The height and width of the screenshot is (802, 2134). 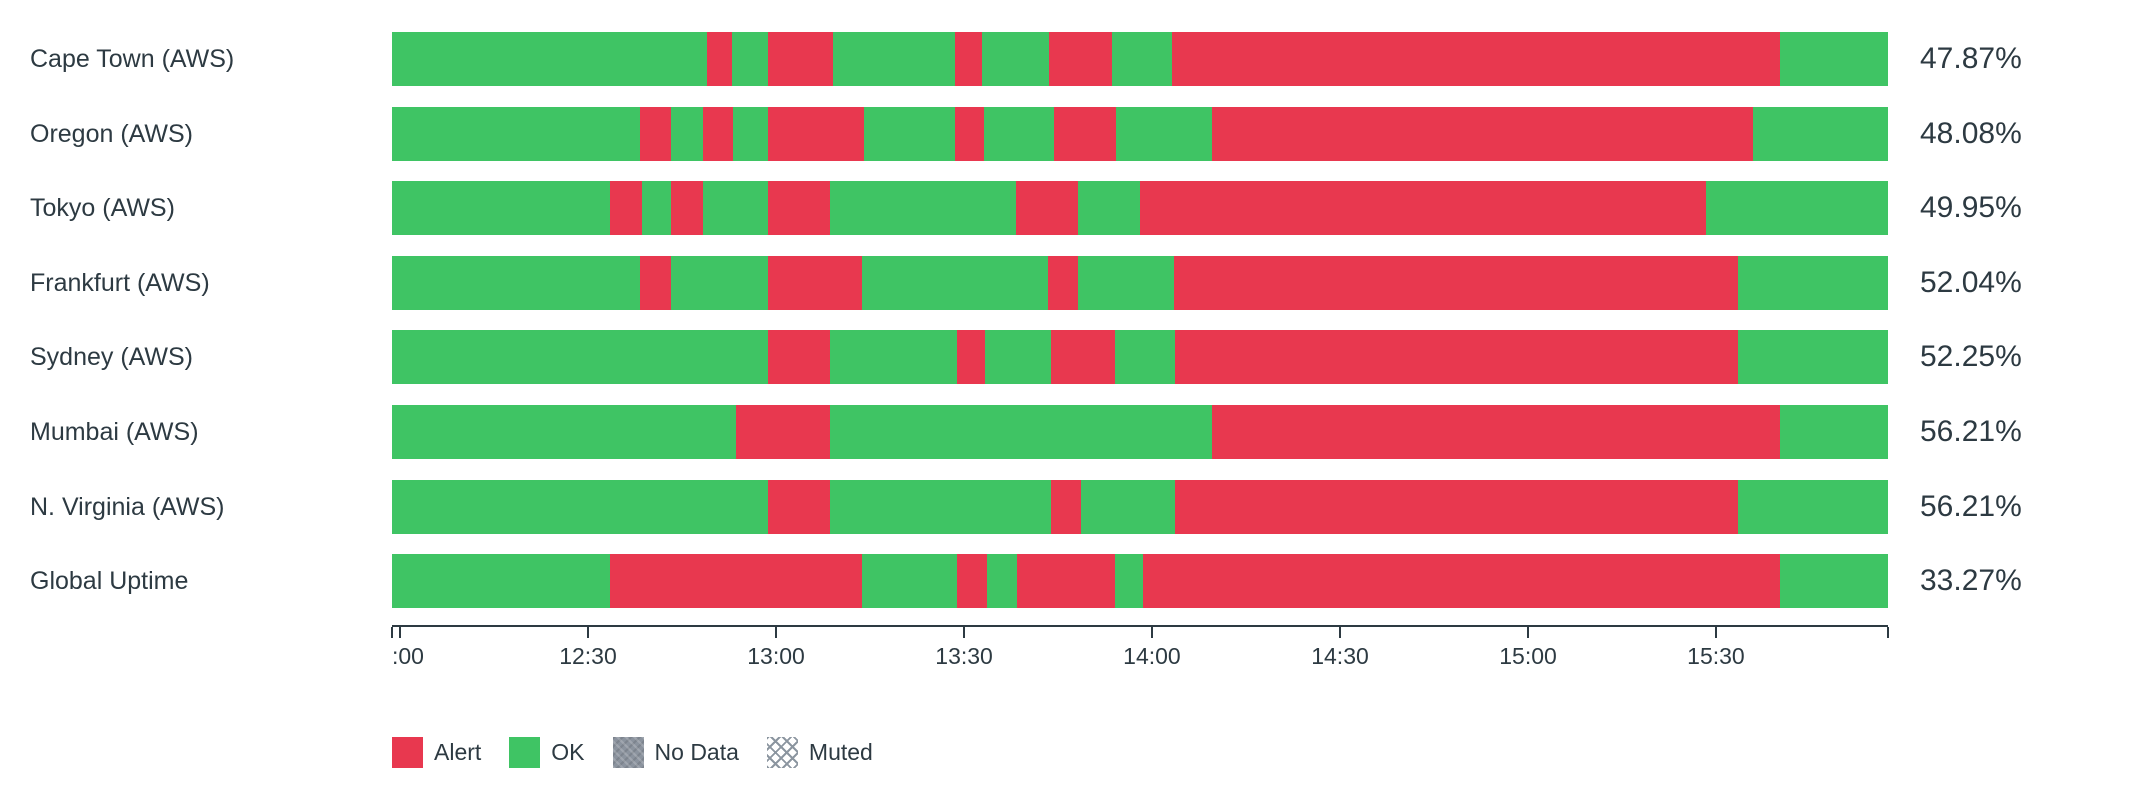 What do you see at coordinates (114, 431) in the screenshot?
I see `row-label: Mumbai (AWS)` at bounding box center [114, 431].